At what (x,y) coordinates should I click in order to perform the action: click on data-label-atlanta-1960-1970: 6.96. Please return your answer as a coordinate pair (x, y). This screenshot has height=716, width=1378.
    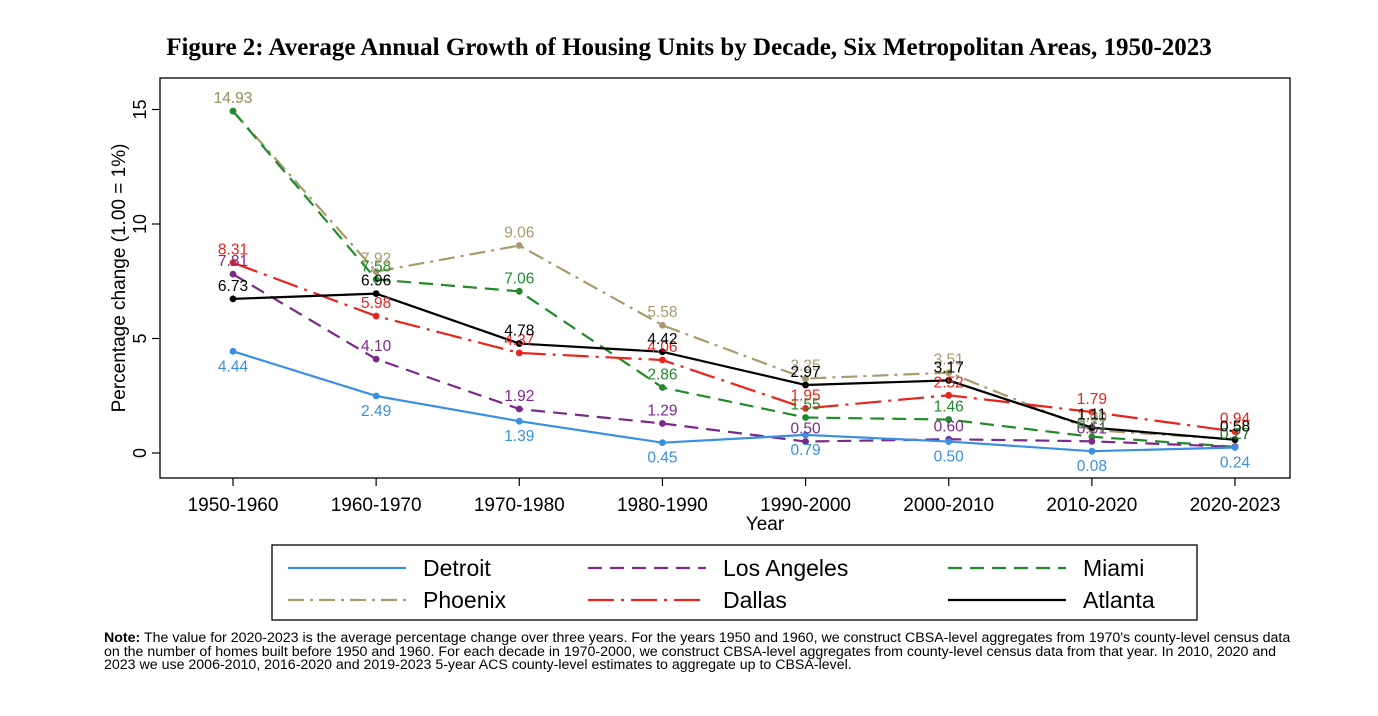
    Looking at the image, I should click on (376, 281).